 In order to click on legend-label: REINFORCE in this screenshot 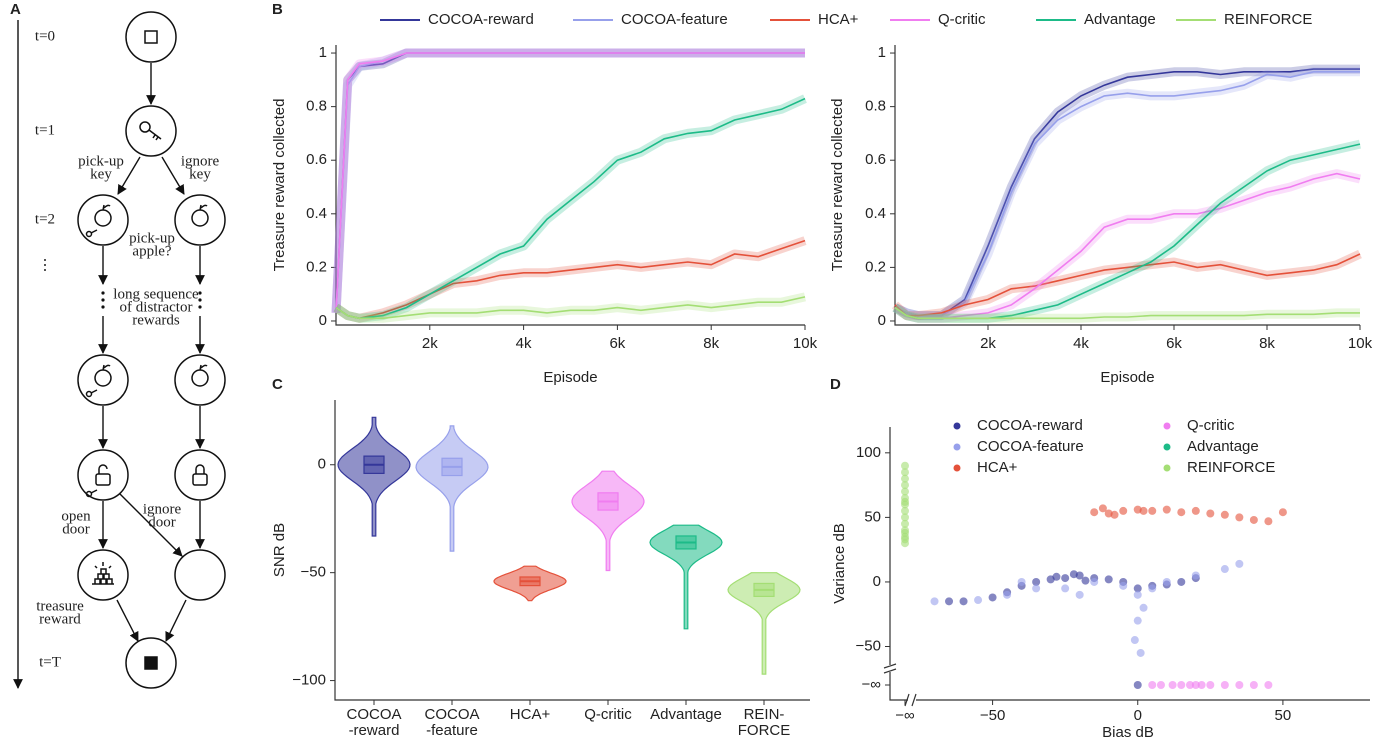, I will do `click(1268, 19)`.